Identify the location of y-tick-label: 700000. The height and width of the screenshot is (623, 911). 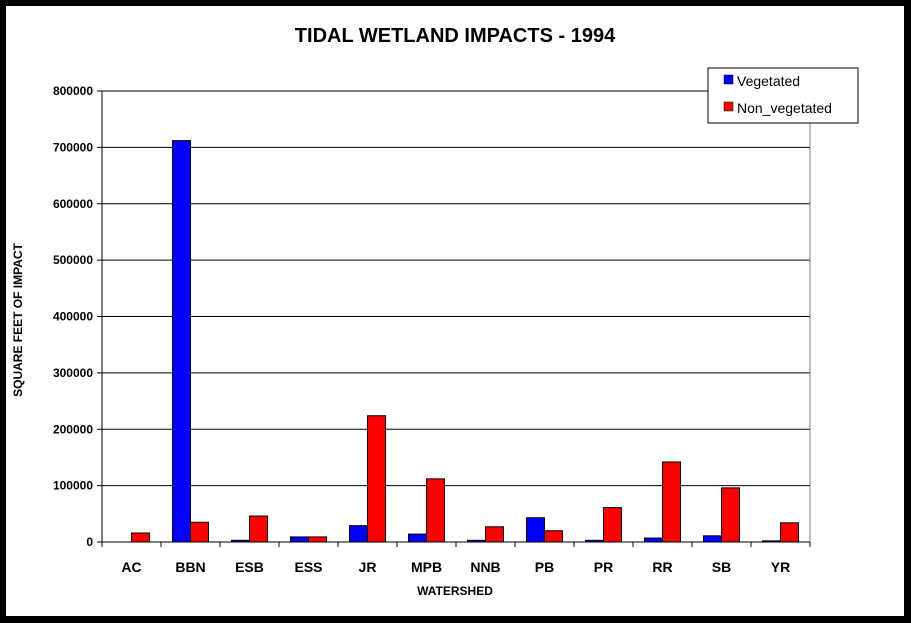
(73, 147).